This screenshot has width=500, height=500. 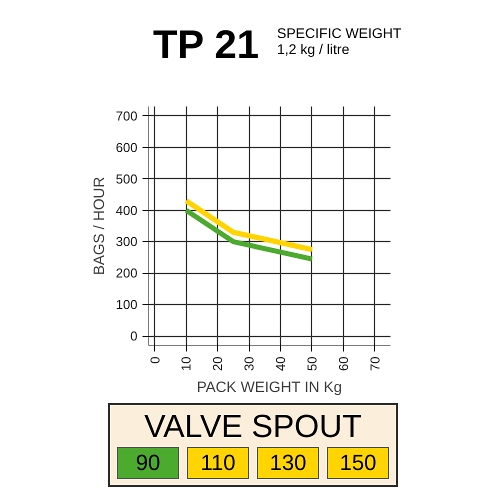 What do you see at coordinates (127, 242) in the screenshot?
I see `y-tick-label: 300` at bounding box center [127, 242].